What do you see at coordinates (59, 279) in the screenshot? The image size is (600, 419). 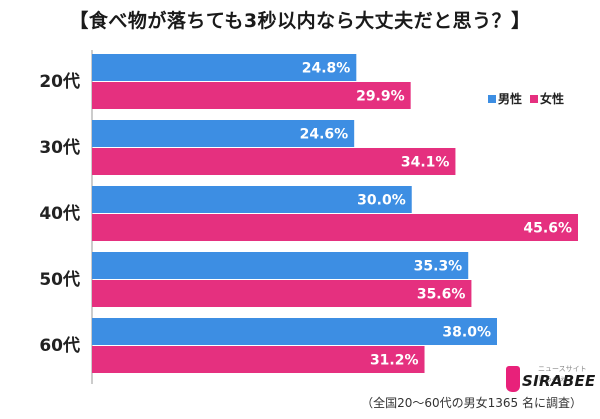 I see `category-label: 50代` at bounding box center [59, 279].